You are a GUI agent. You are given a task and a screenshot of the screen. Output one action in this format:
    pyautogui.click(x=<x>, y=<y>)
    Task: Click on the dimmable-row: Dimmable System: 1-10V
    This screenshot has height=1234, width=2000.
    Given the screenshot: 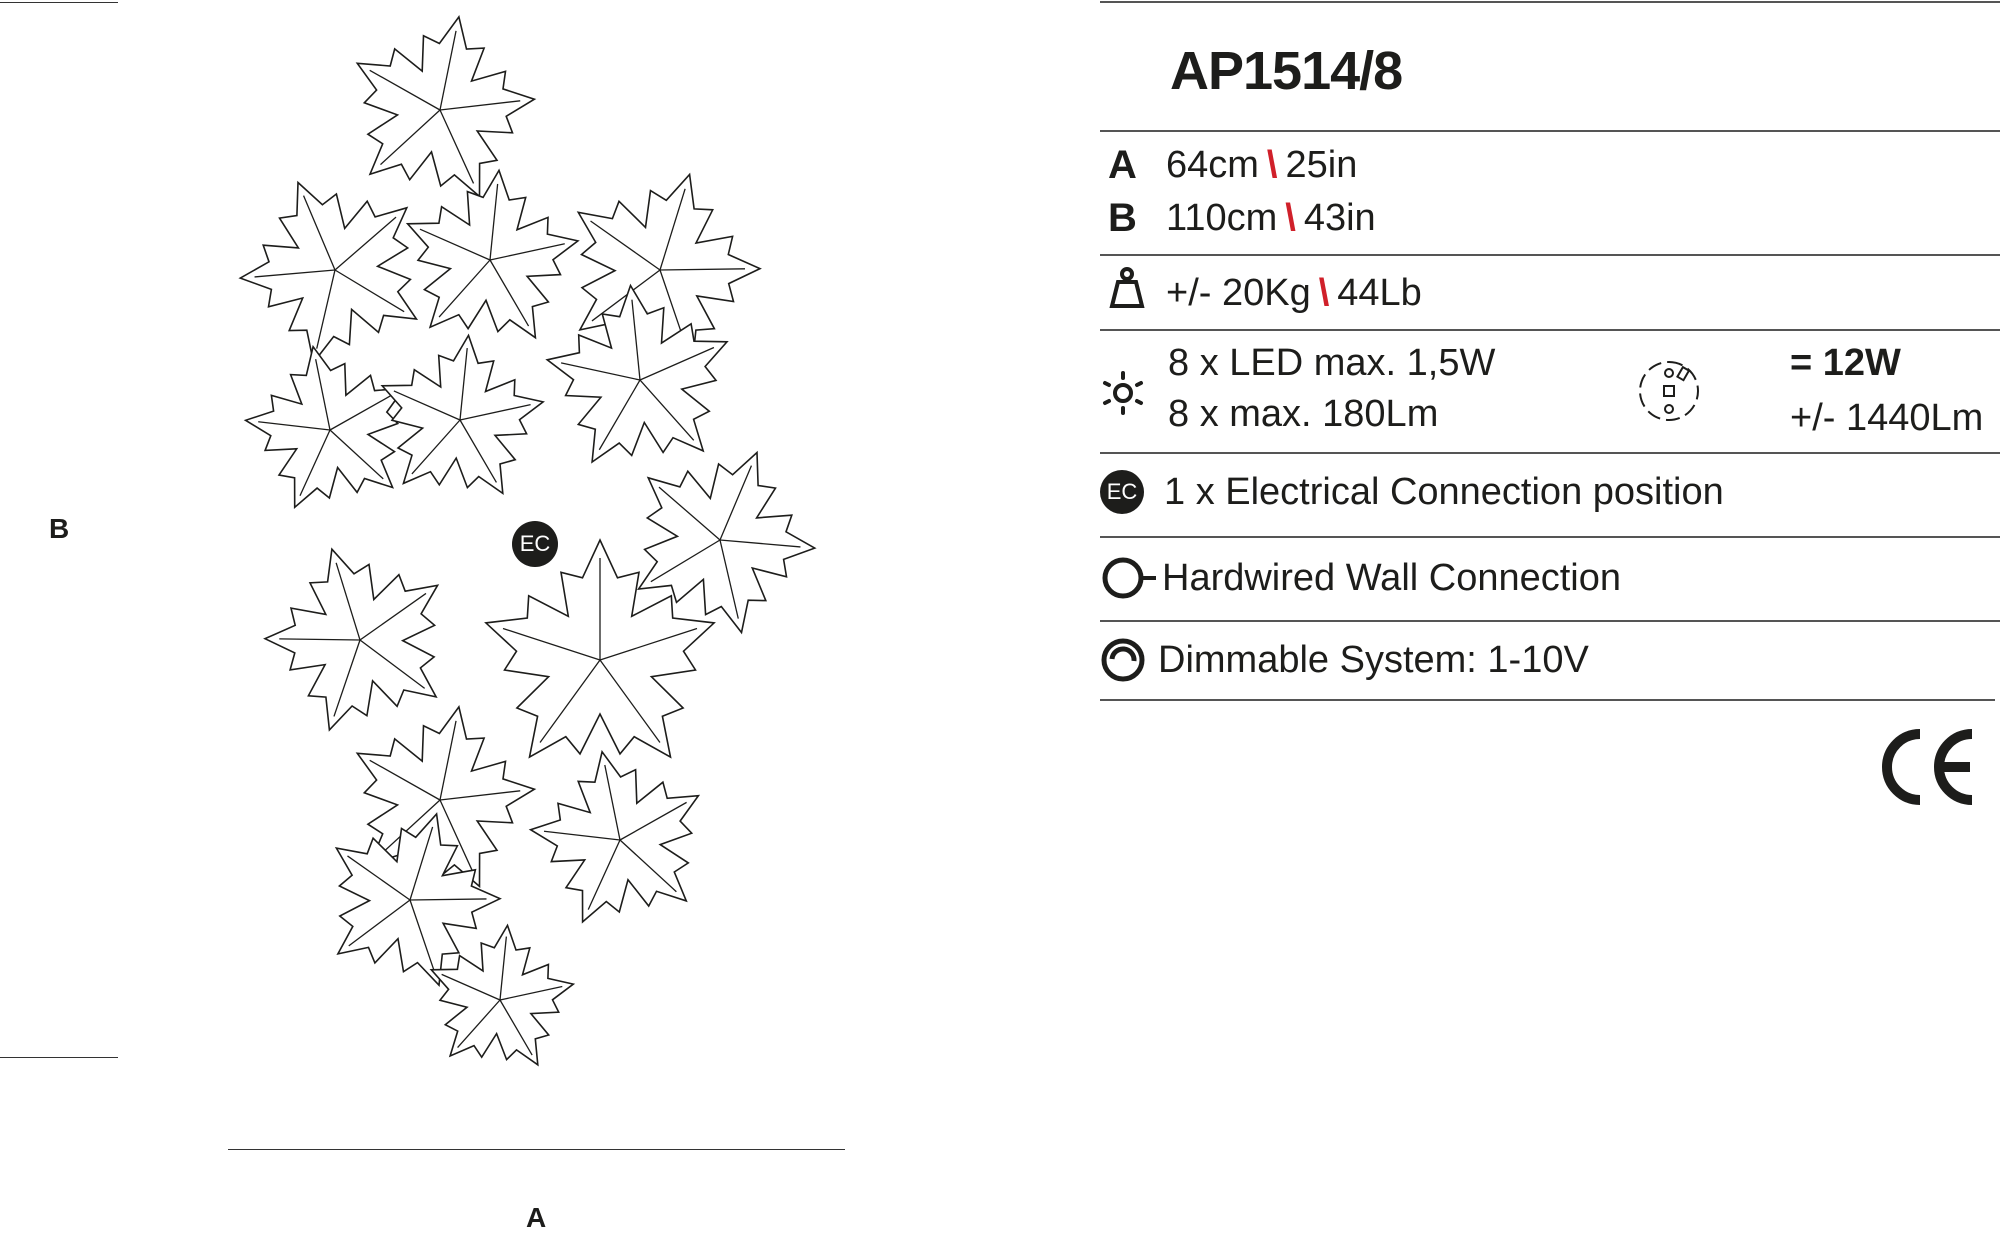 What is the action you would take?
    pyautogui.click(x=1344, y=660)
    